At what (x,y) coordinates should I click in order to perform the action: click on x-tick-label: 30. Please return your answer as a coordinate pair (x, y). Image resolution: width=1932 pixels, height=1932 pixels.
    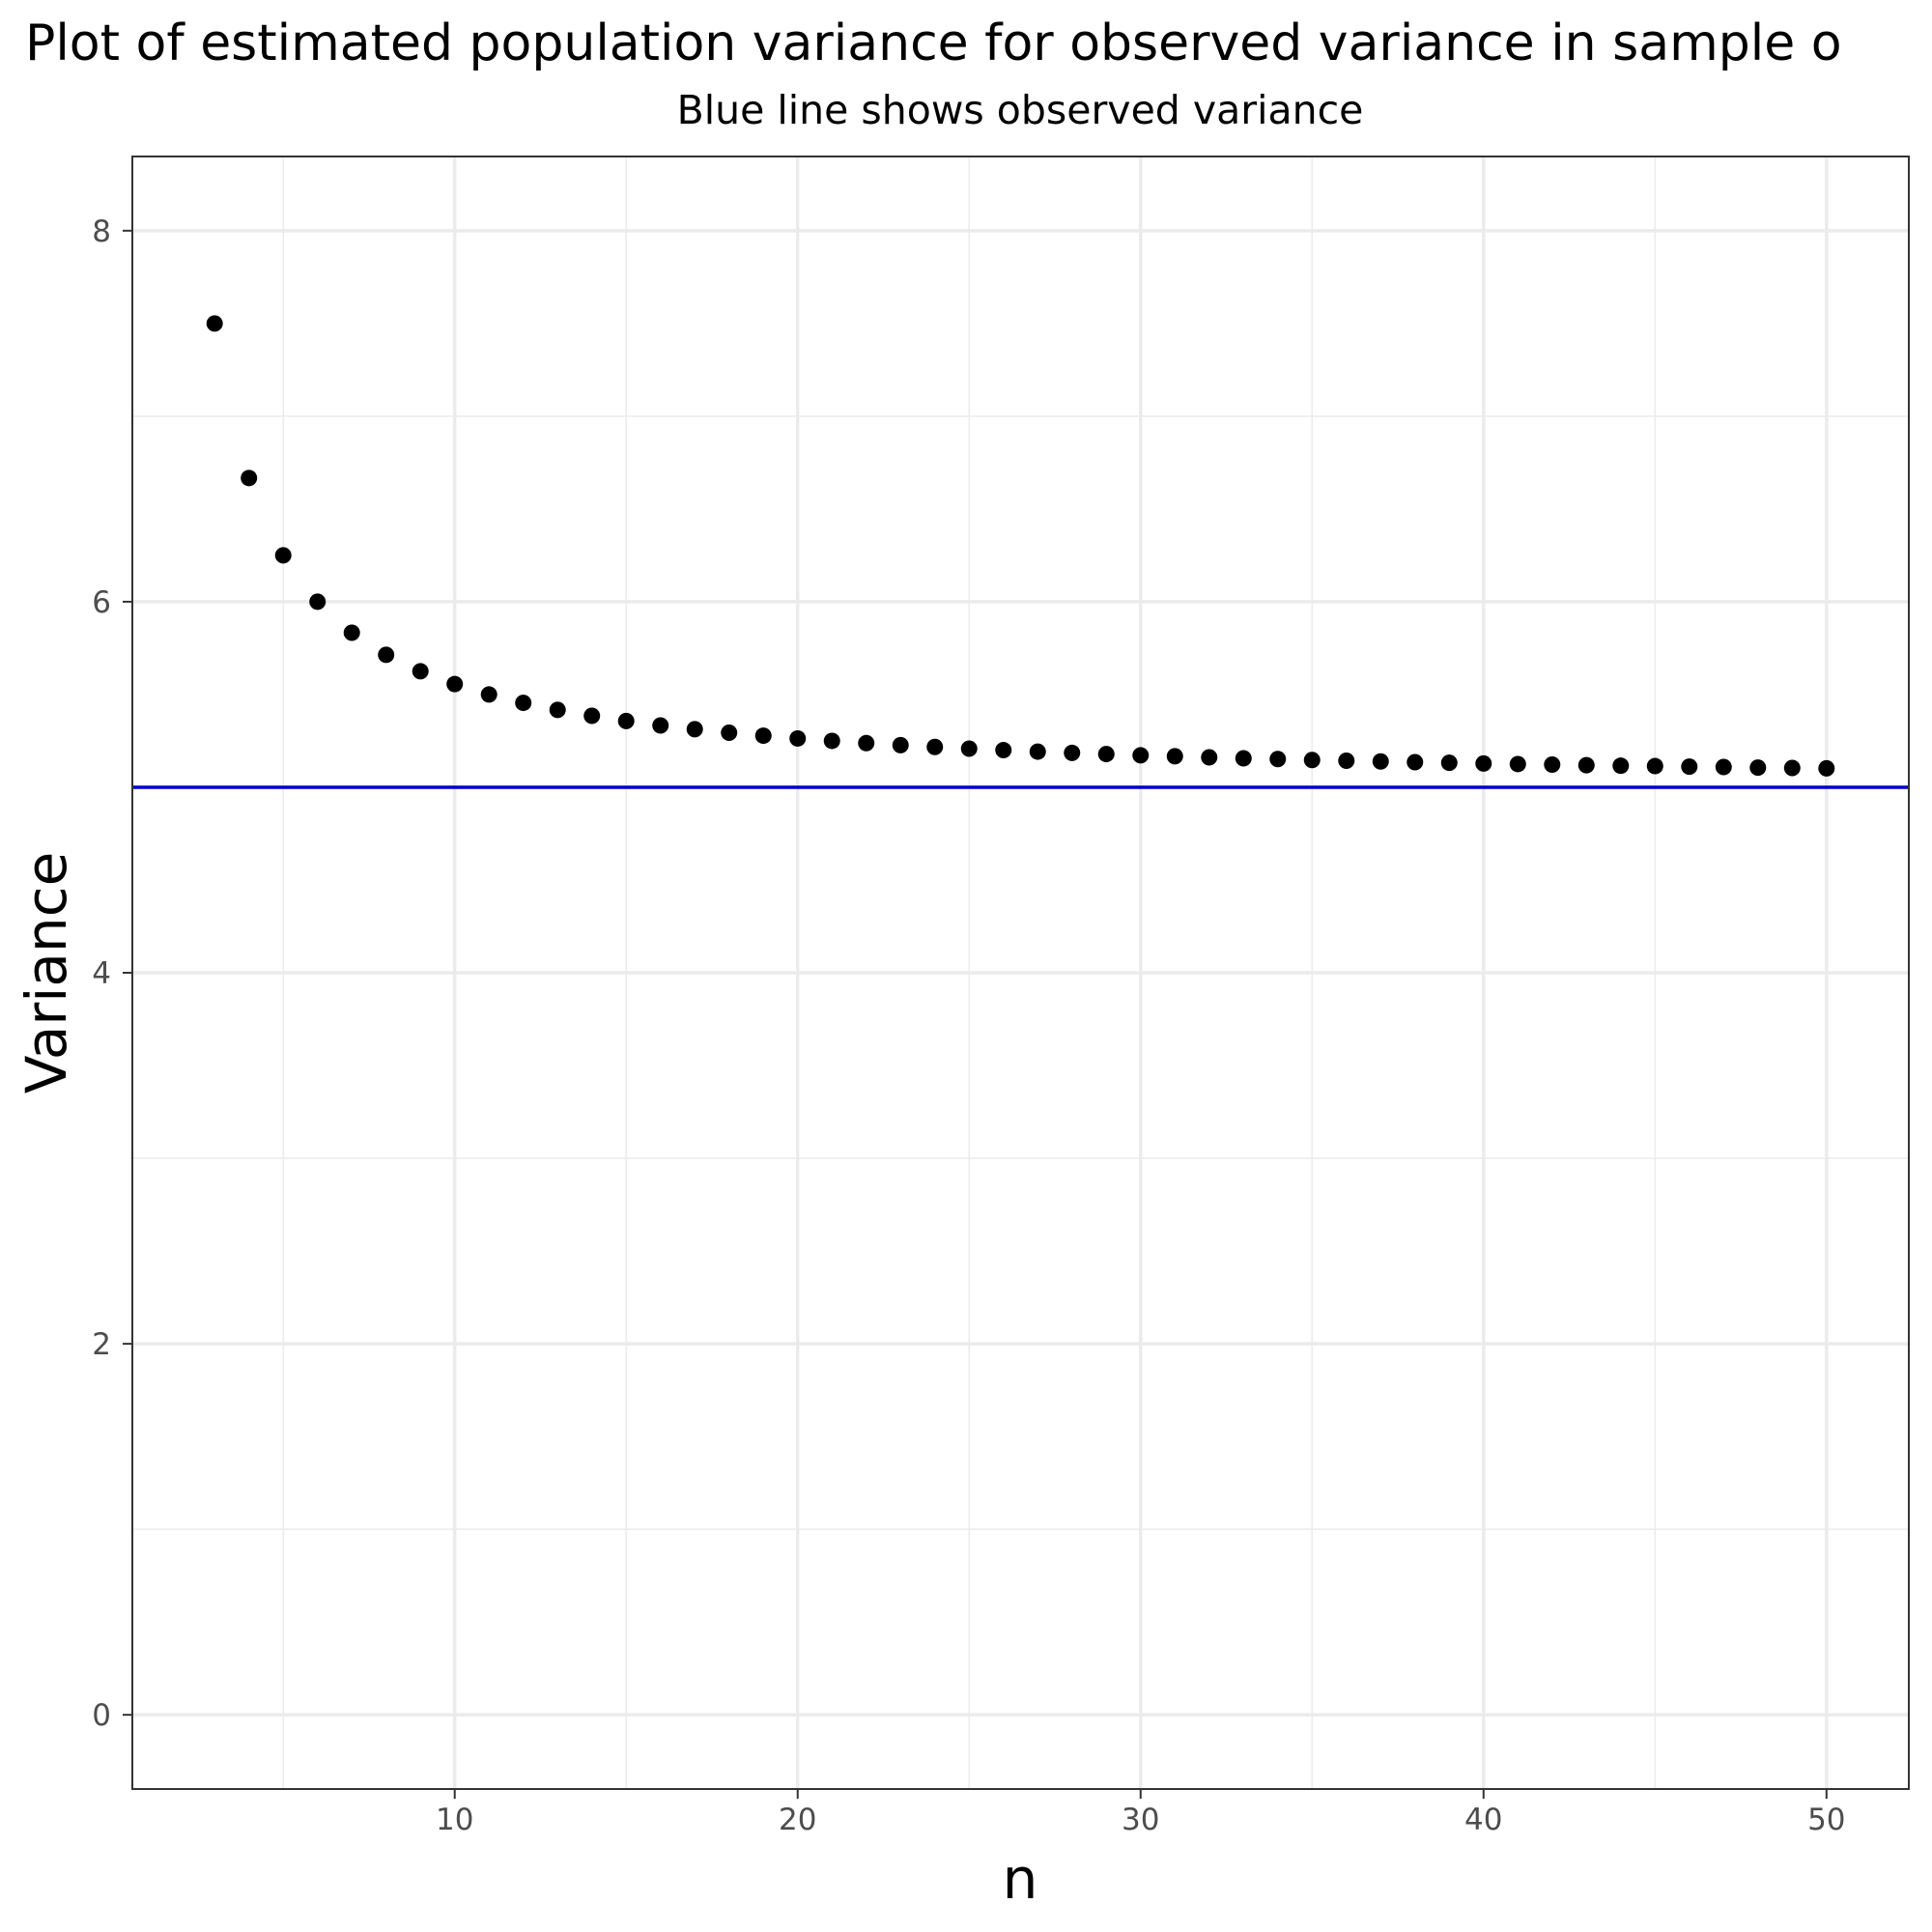
    Looking at the image, I should click on (1140, 1820).